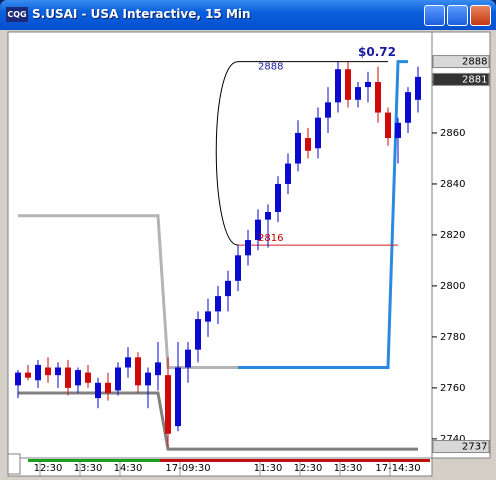  I want to click on maximize-button, so click(457, 15).